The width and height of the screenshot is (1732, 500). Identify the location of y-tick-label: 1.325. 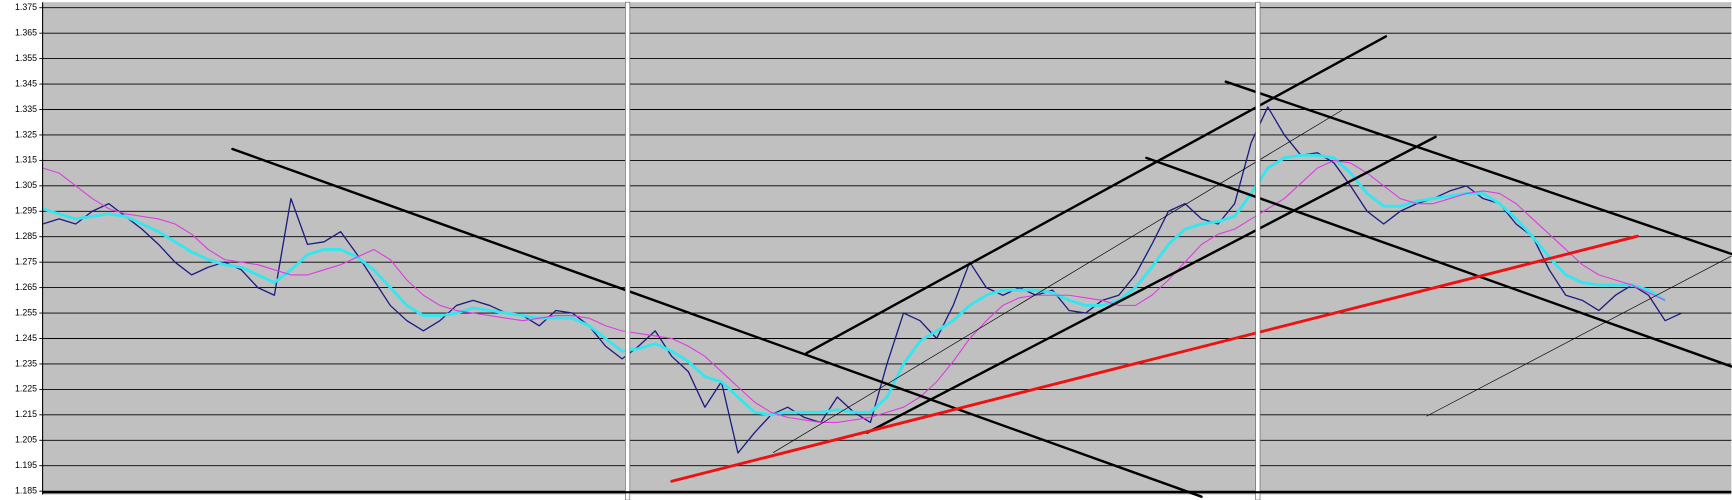
(26, 134).